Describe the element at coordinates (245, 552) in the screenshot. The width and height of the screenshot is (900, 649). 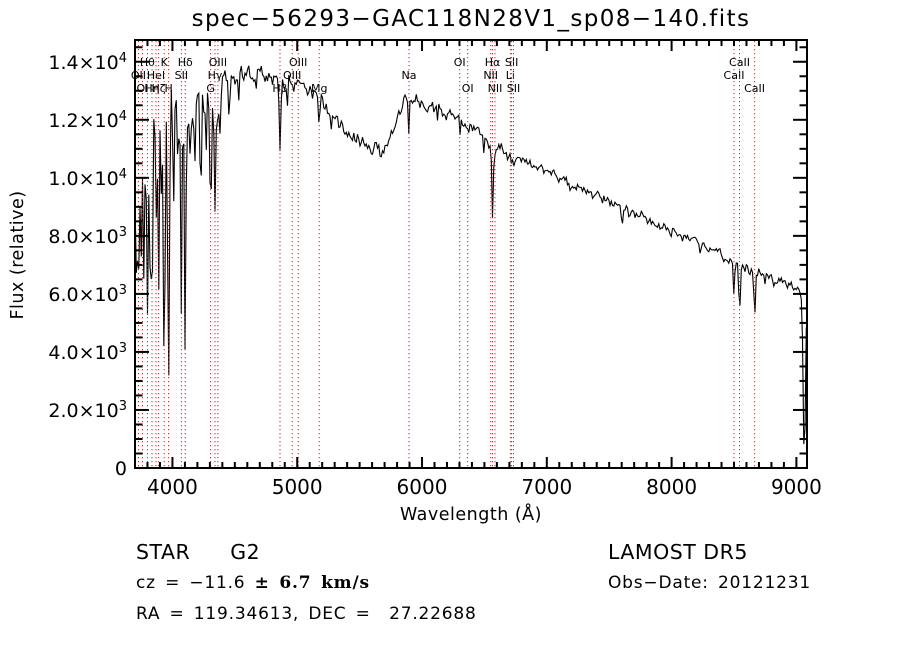
I see `object-subclass: G2` at that location.